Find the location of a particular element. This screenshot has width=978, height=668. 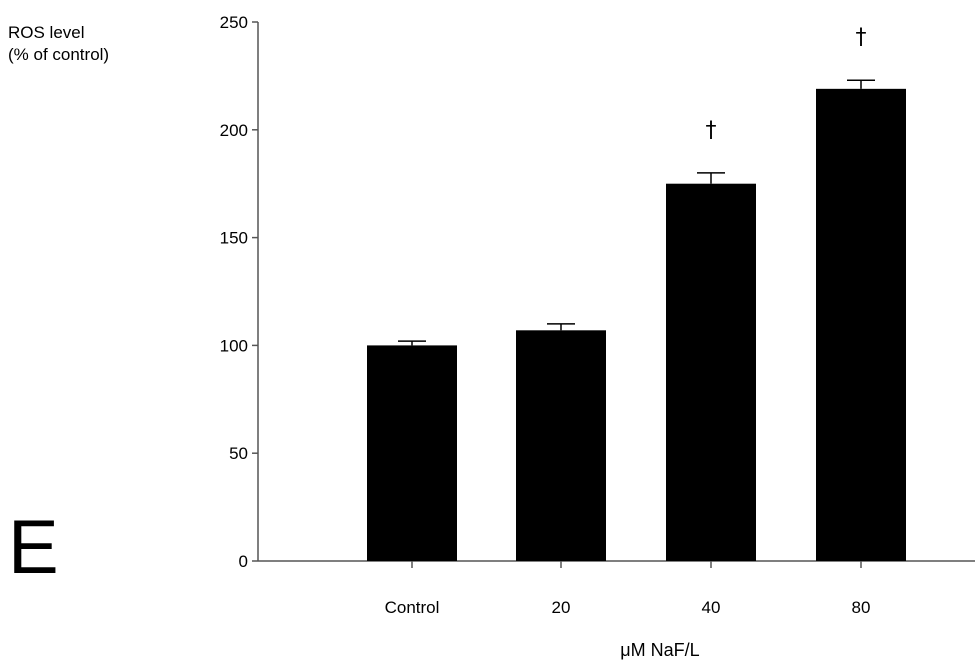

y-tick-label: 200 is located at coordinates (234, 130).